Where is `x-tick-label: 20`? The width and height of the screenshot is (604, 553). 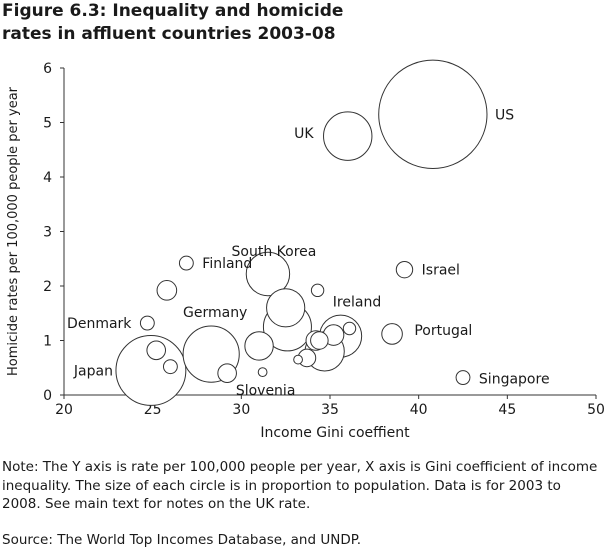 x-tick-label: 20 is located at coordinates (64, 410).